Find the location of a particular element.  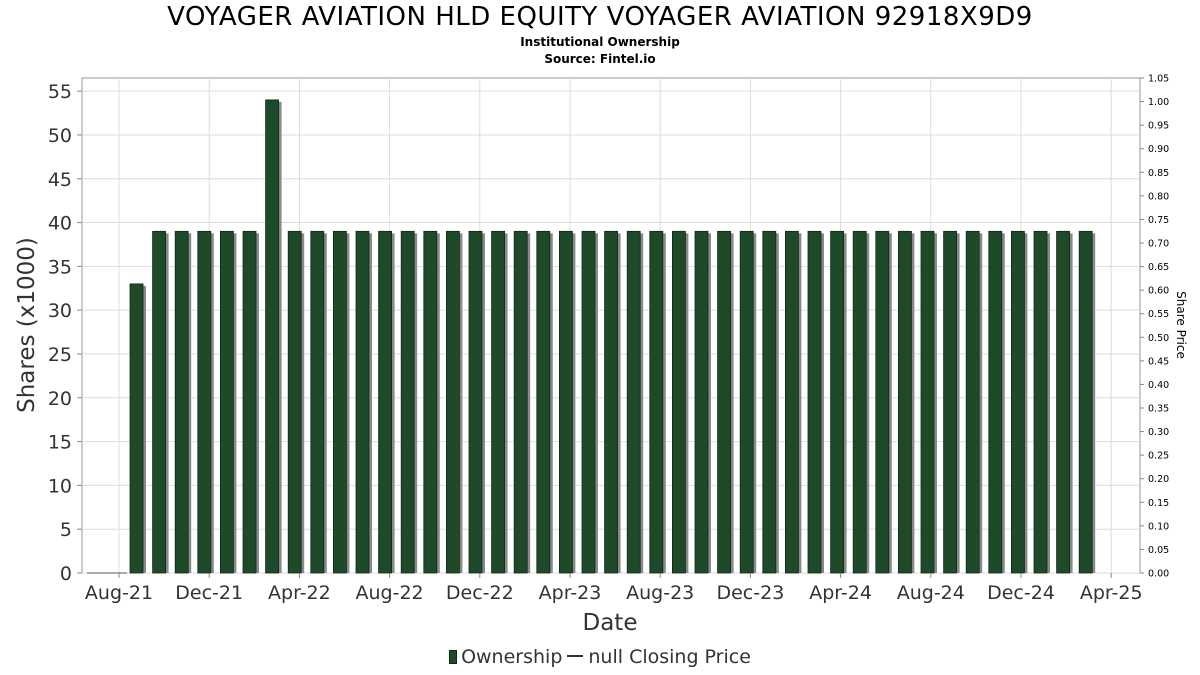

y-tick-label: 30 is located at coordinates (60, 311).